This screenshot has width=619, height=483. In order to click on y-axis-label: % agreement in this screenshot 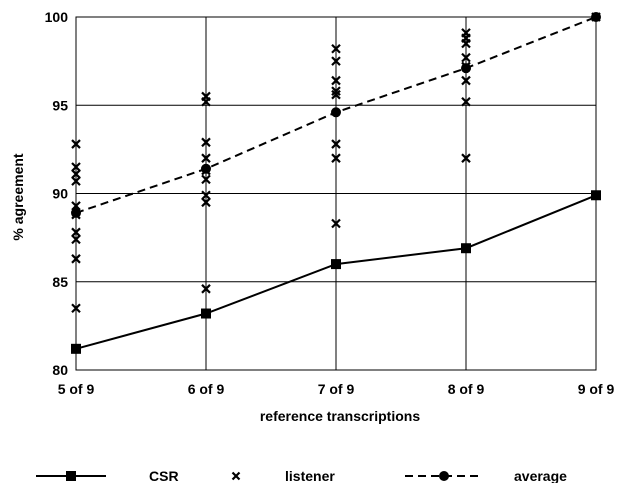, I will do `click(18, 196)`.